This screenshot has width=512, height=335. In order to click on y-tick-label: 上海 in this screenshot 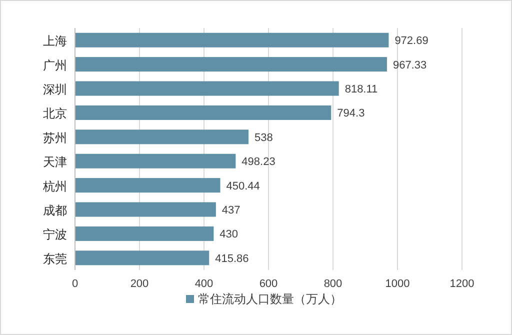, I will do `click(55, 41)`.